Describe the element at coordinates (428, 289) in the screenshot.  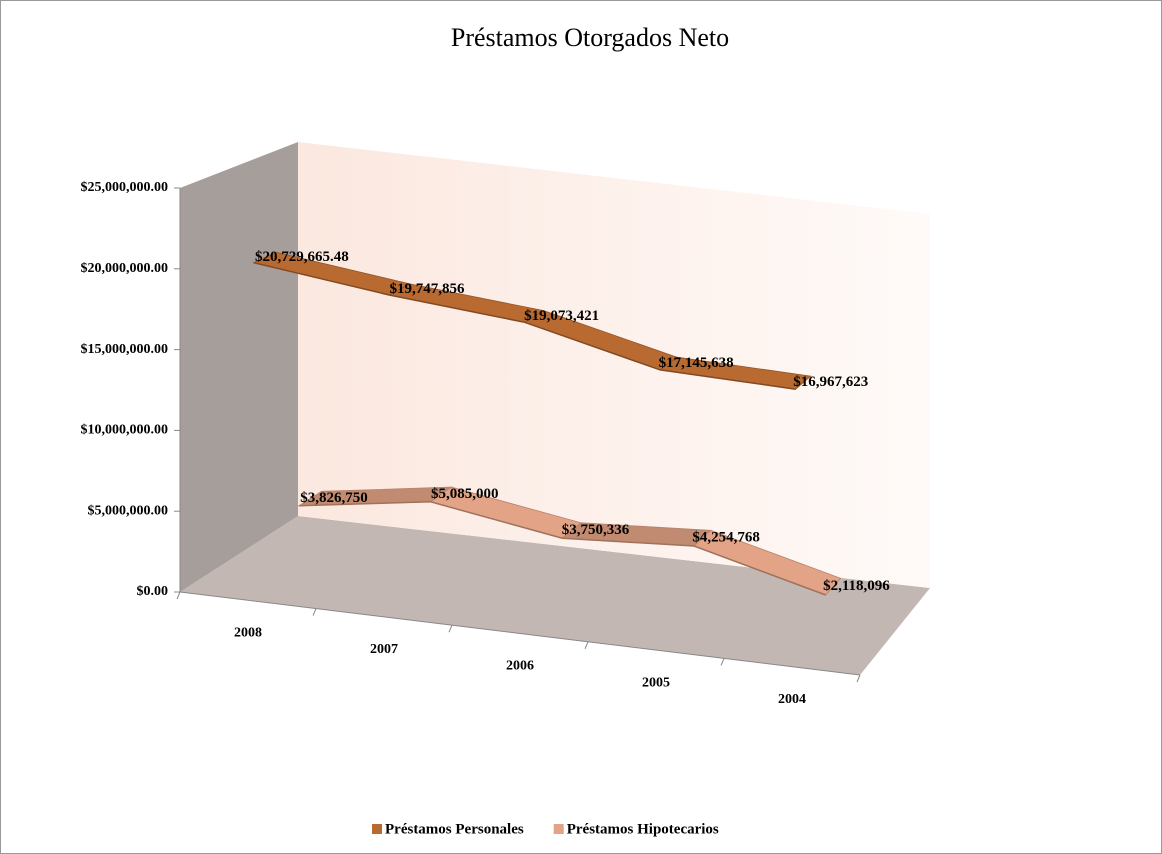
I see `data-label: $19,747,856` at that location.